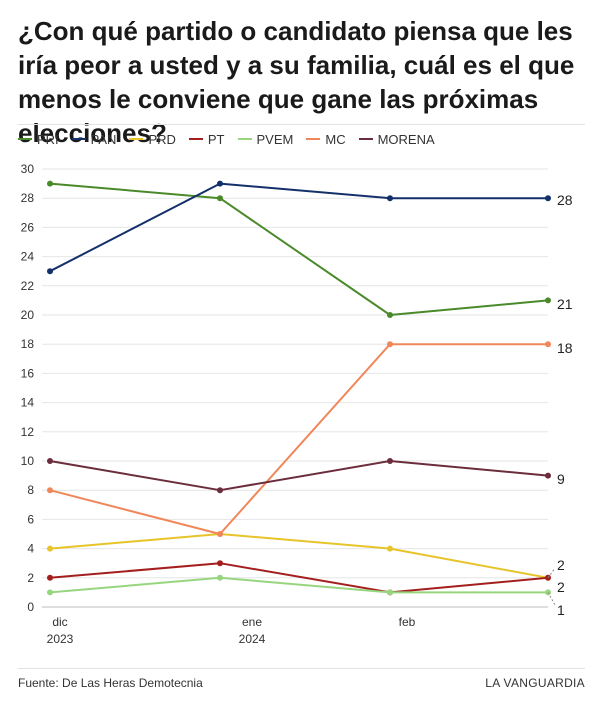 The width and height of the screenshot is (603, 705). I want to click on end-label-pvem: 1, so click(561, 610).